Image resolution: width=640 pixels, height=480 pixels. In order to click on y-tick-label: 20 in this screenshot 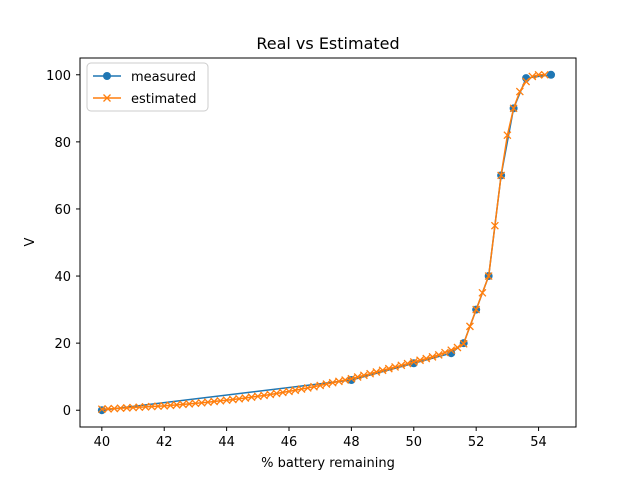, I will do `click(62, 344)`.